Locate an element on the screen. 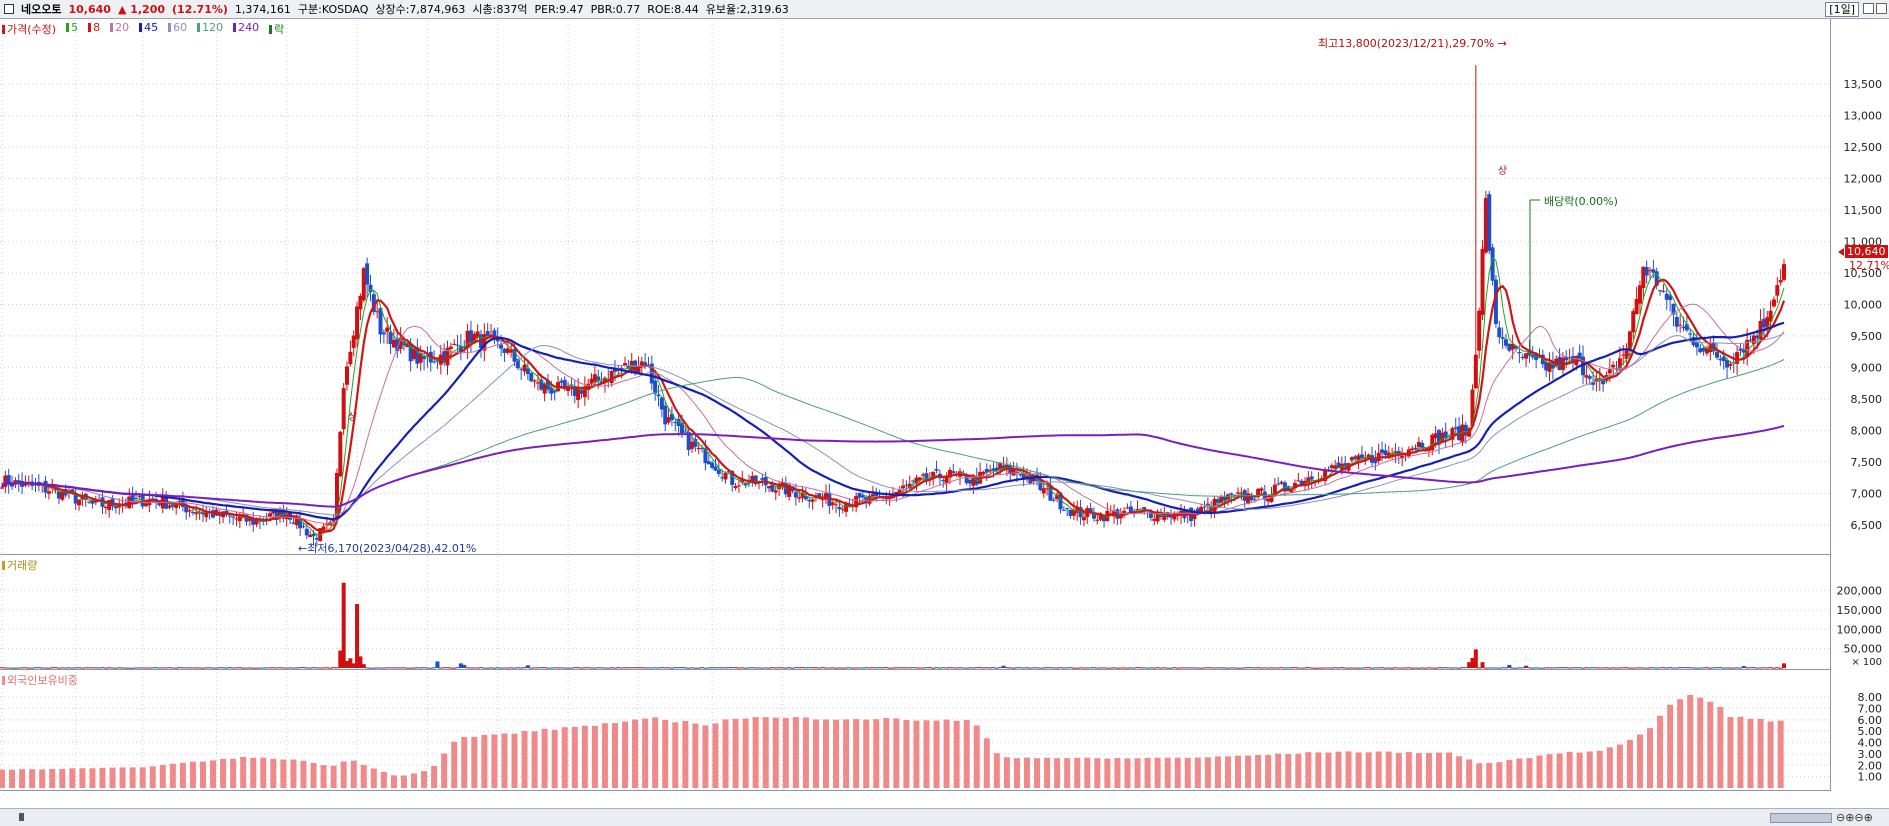 The width and height of the screenshot is (1889, 826). volume-panel: 거래량 is located at coordinates (915, 612).